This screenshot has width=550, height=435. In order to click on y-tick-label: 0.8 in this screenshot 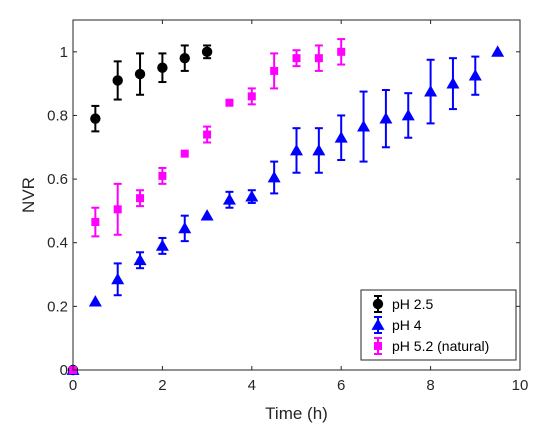, I will do `click(57, 115)`.